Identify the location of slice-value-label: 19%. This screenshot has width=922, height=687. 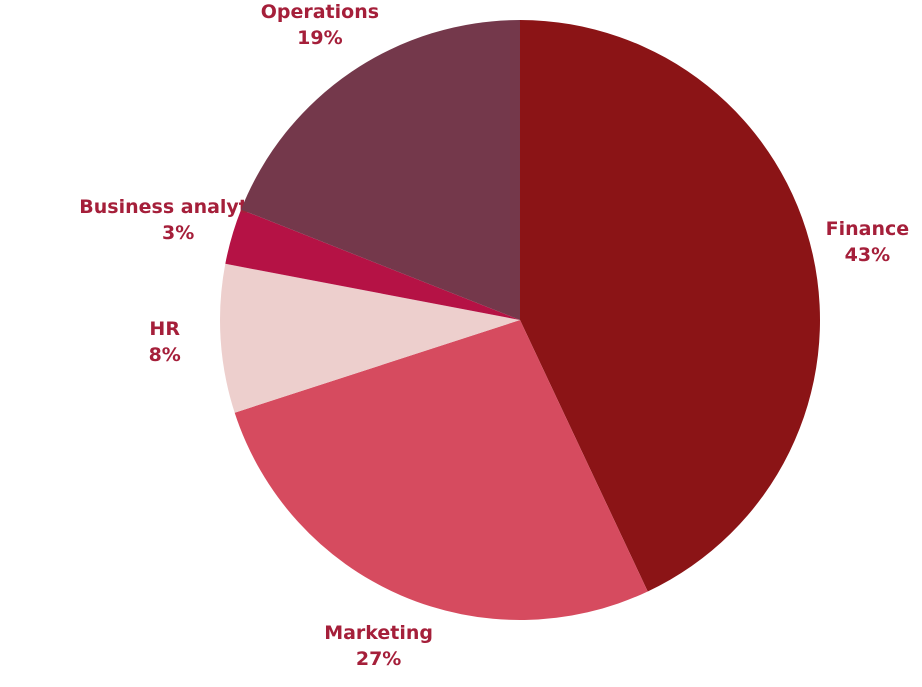
(319, 38).